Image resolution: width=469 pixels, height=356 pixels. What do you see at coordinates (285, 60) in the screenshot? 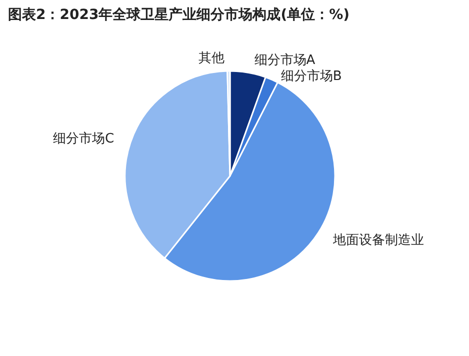
I see `slice-label: 细分市场A` at bounding box center [285, 60].